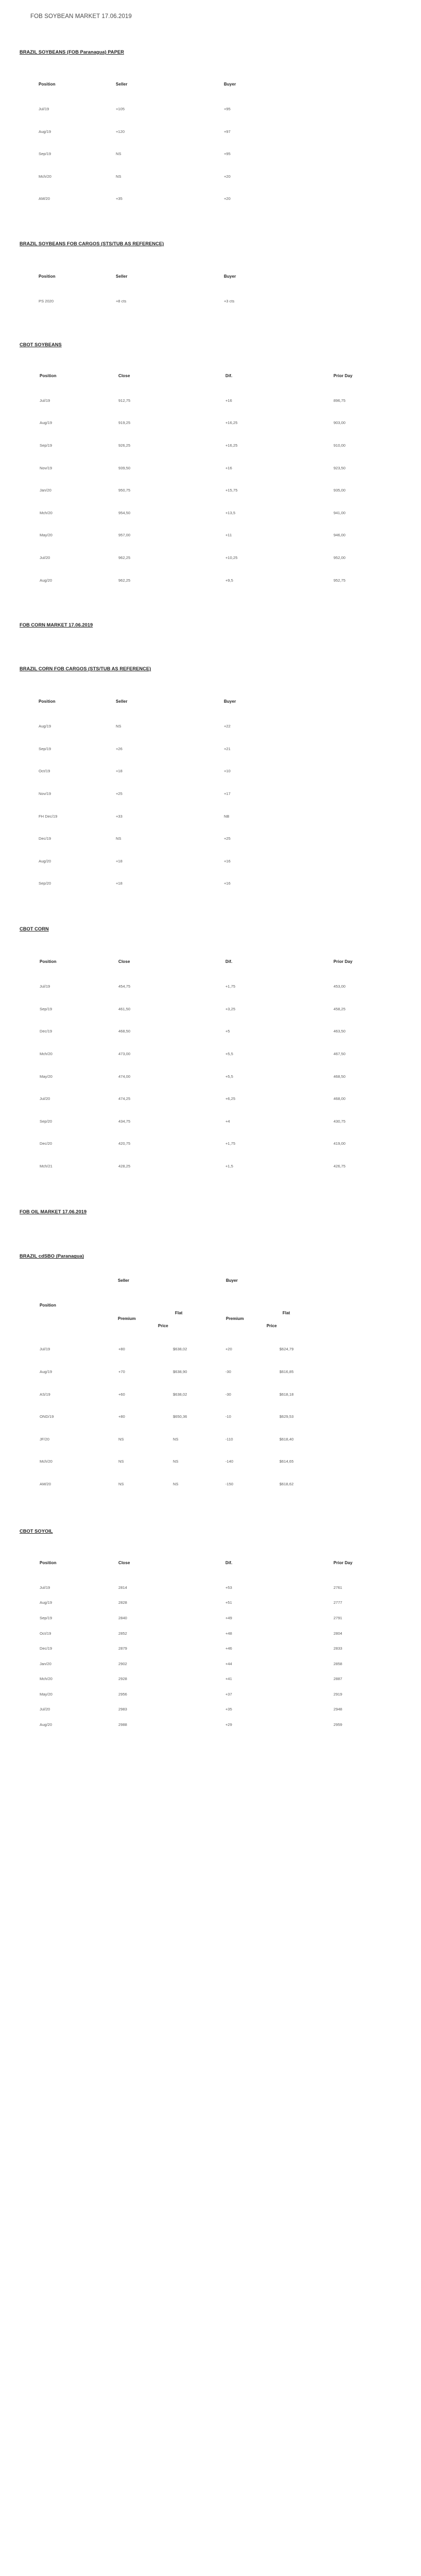 The image size is (421, 2576). I want to click on cell-prior-day: 468,00, so click(340, 1098).